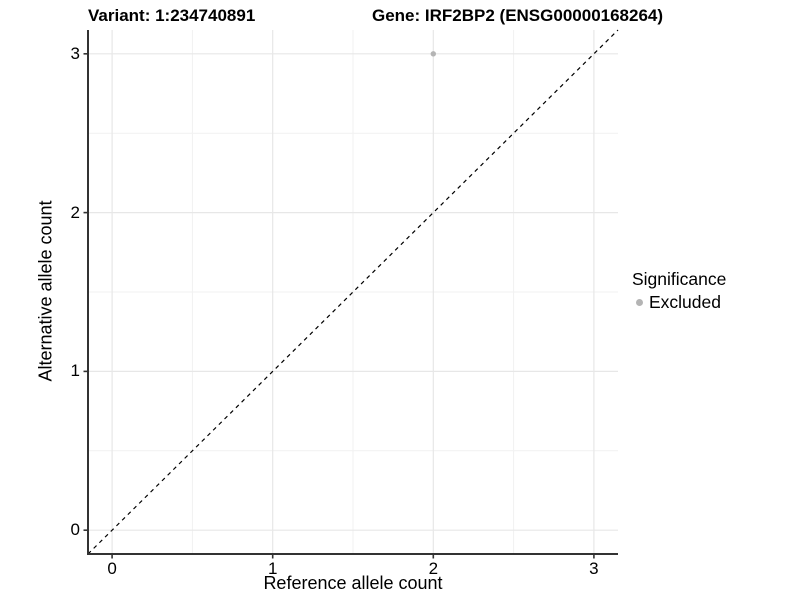  What do you see at coordinates (679, 279) in the screenshot?
I see `legend-title: Significance` at bounding box center [679, 279].